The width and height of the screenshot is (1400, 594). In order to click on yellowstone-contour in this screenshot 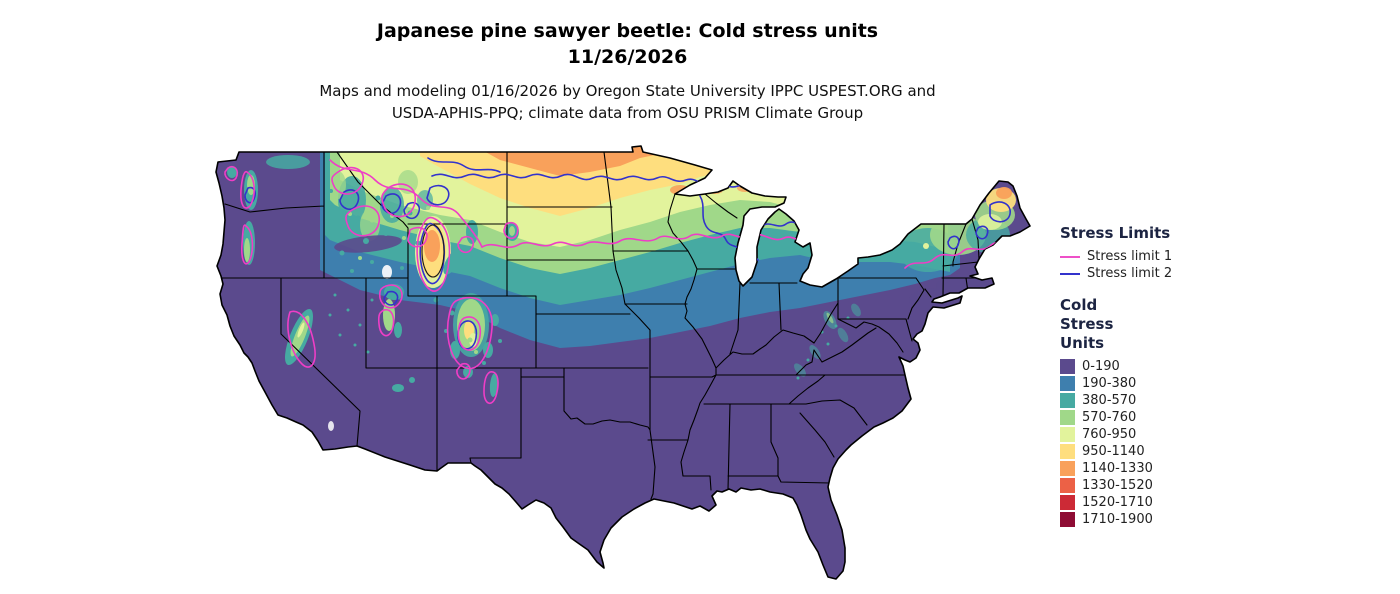, I will do `click(433, 251)`.